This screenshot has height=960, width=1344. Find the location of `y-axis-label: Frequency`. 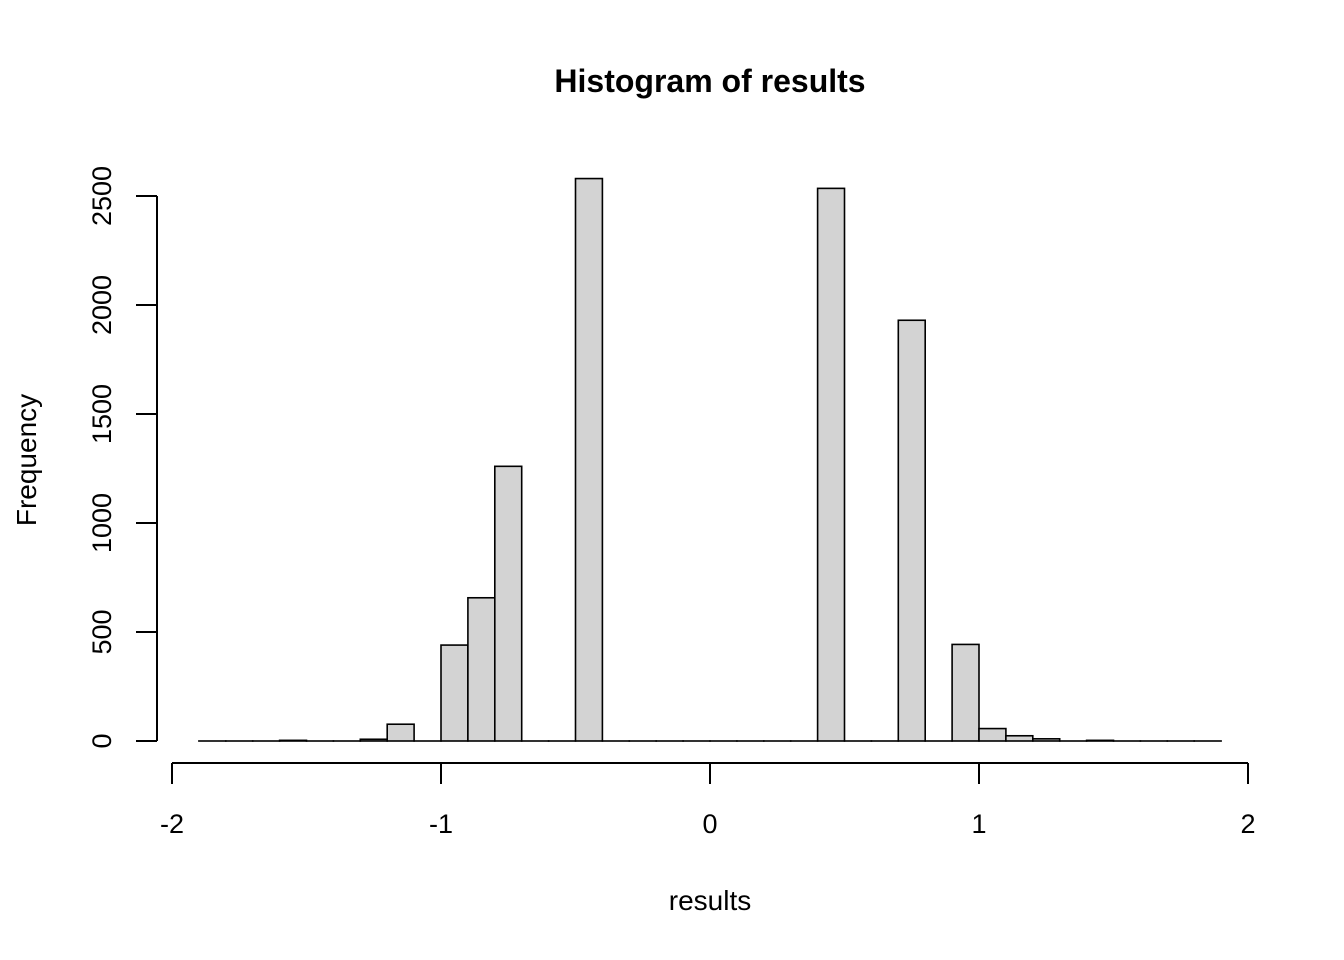

y-axis-label: Frequency is located at coordinates (26, 460).